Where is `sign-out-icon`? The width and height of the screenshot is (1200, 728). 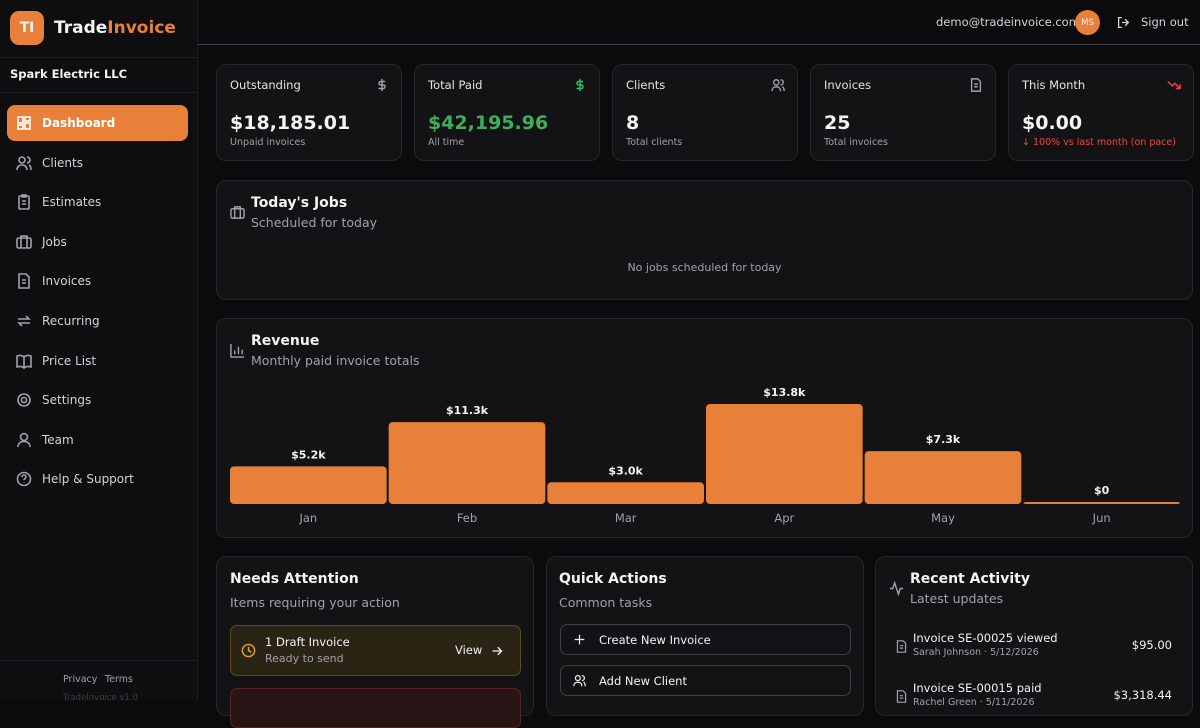
sign-out-icon is located at coordinates (1123, 22).